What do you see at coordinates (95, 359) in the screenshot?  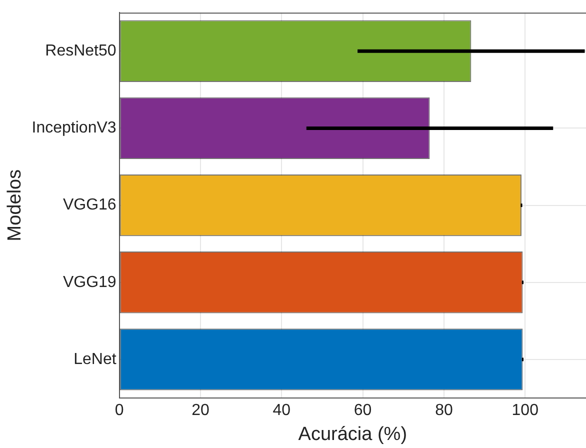 I see `y-tick-label: LeNet` at bounding box center [95, 359].